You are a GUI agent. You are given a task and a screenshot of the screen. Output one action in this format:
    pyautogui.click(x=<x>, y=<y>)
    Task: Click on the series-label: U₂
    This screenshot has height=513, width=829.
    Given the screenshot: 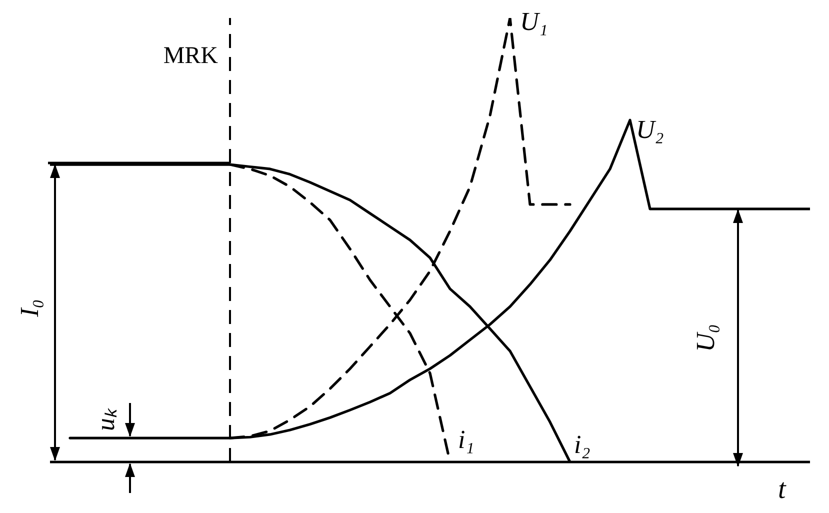 What is the action you would take?
    pyautogui.click(x=650, y=129)
    